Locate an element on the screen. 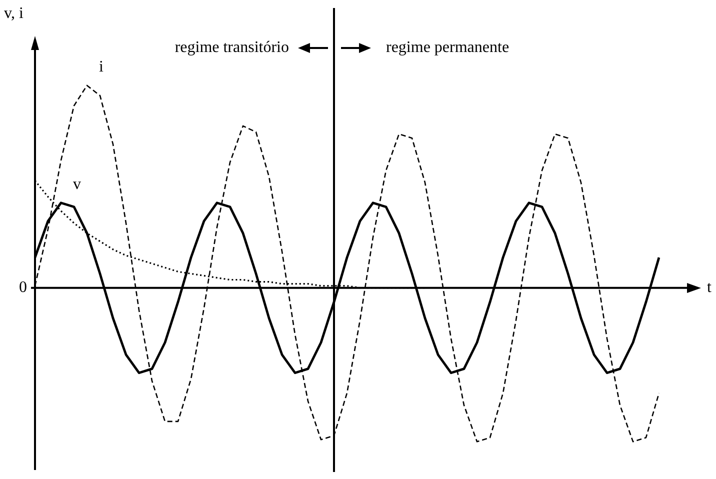 The image size is (716, 479). x-axis-title: t is located at coordinates (709, 287).